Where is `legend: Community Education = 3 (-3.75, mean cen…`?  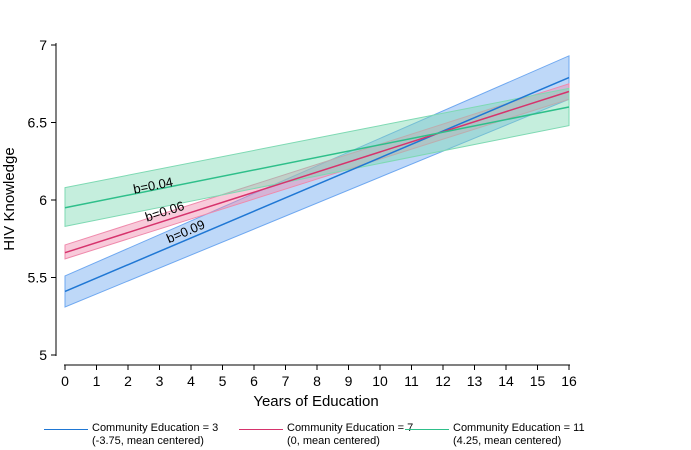 legend: Community Education = 3 (-3.75, mean cen… is located at coordinates (345, 436).